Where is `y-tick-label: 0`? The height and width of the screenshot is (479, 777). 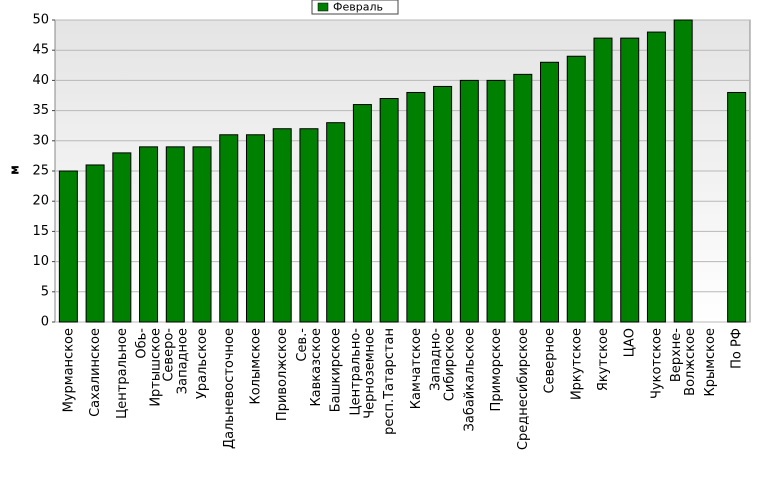
y-tick-label: 0 is located at coordinates (45, 322).